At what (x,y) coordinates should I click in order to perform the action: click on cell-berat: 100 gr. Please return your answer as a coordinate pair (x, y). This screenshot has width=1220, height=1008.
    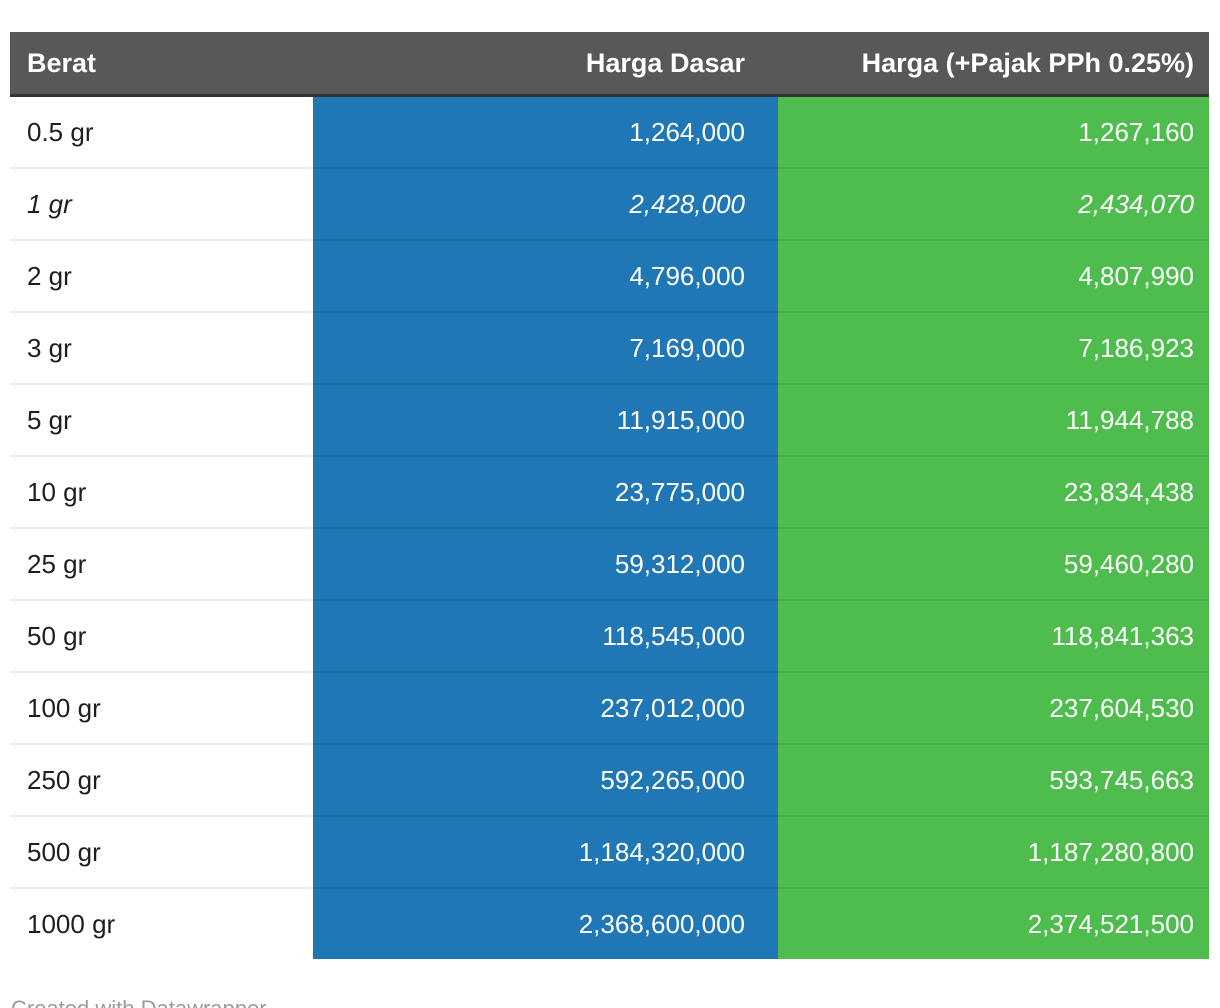
    Looking at the image, I should click on (161, 707).